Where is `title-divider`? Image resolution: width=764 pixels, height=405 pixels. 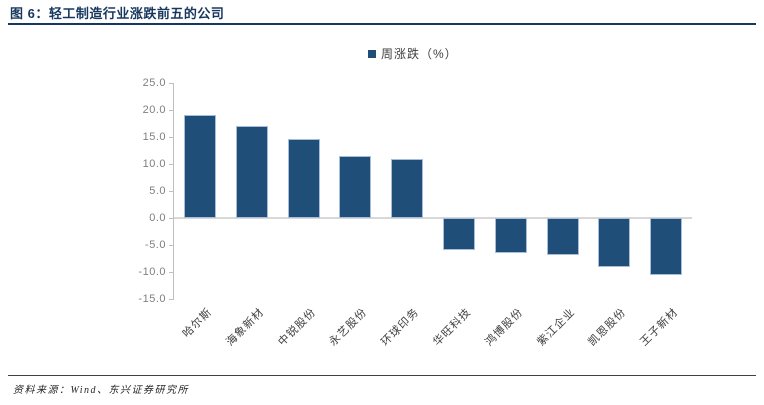
title-divider is located at coordinates (382, 24).